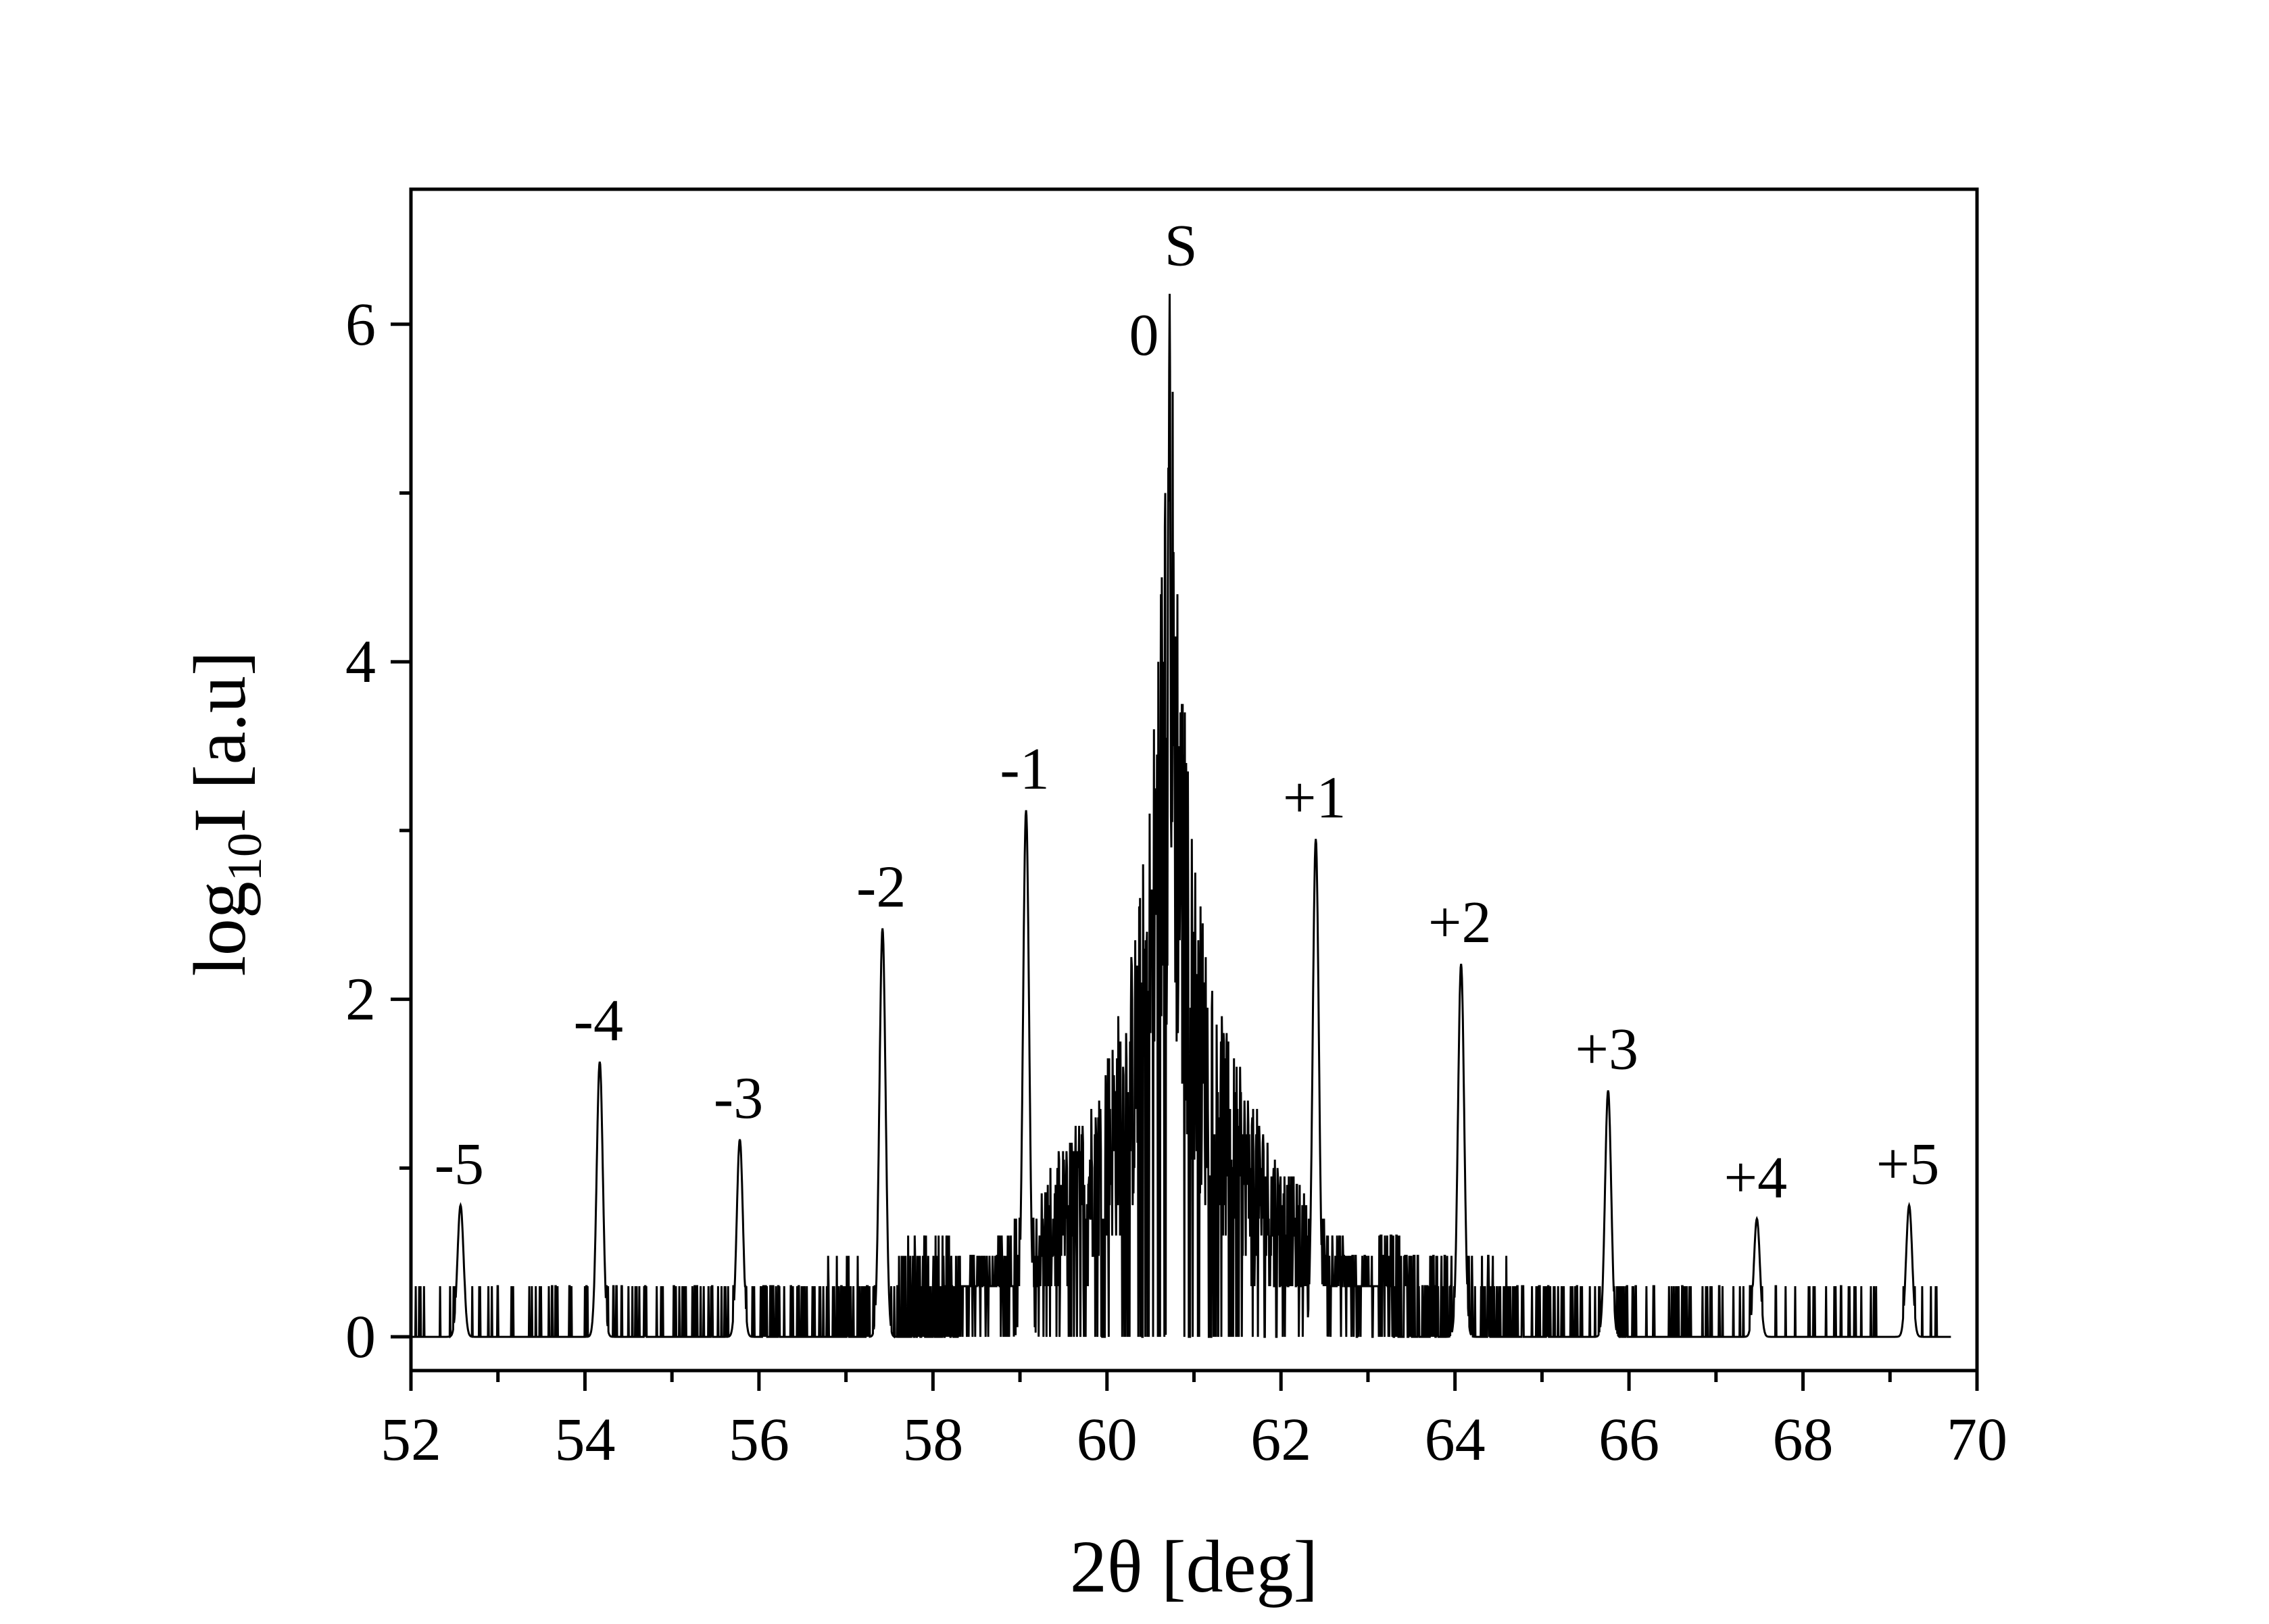  Describe the element at coordinates (360, 1337) in the screenshot. I see `y-tick-label: 0` at that location.